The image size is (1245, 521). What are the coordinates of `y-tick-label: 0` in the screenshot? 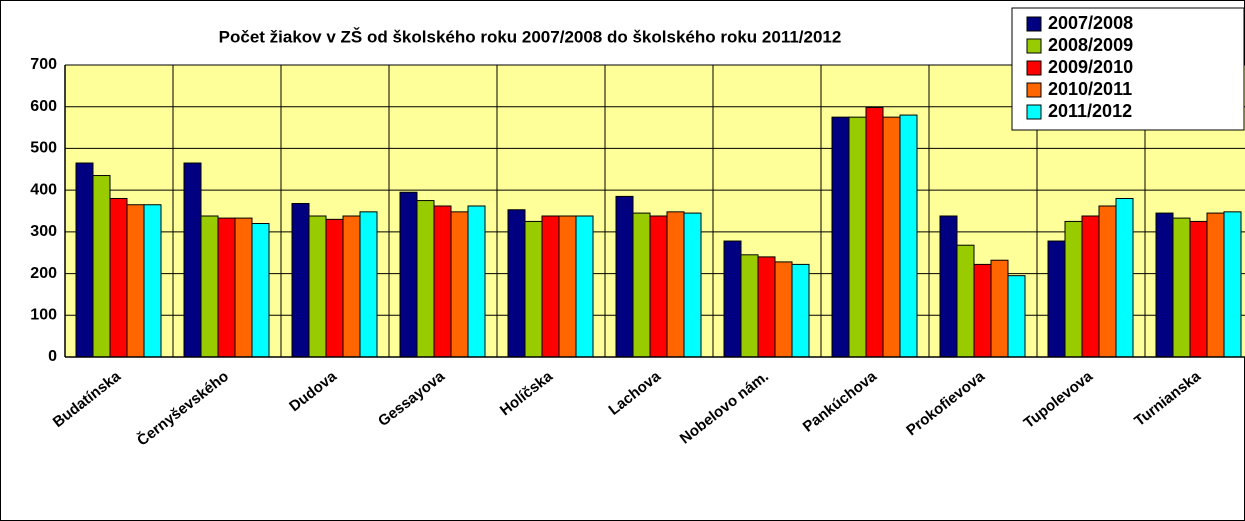 It's located at (52, 356).